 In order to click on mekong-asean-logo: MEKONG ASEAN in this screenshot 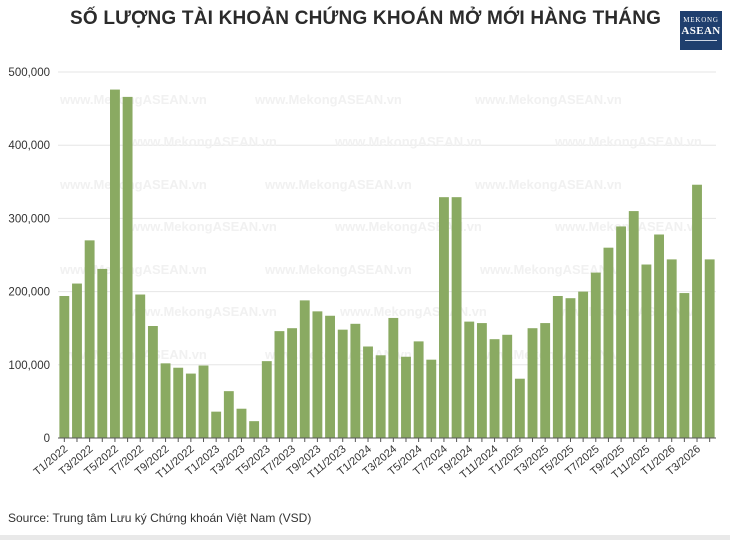, I will do `click(701, 30)`.